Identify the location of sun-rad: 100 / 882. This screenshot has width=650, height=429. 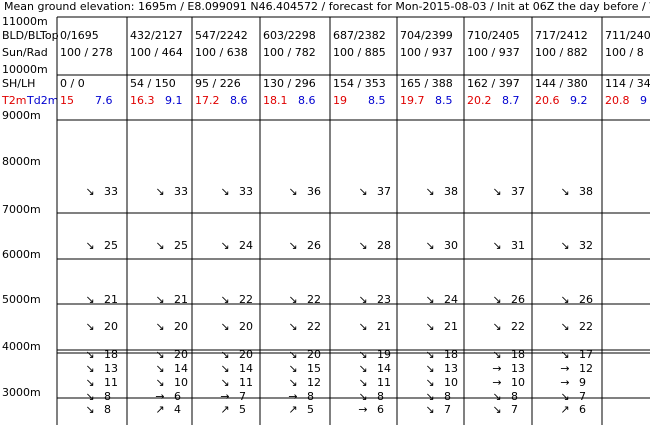
(561, 52).